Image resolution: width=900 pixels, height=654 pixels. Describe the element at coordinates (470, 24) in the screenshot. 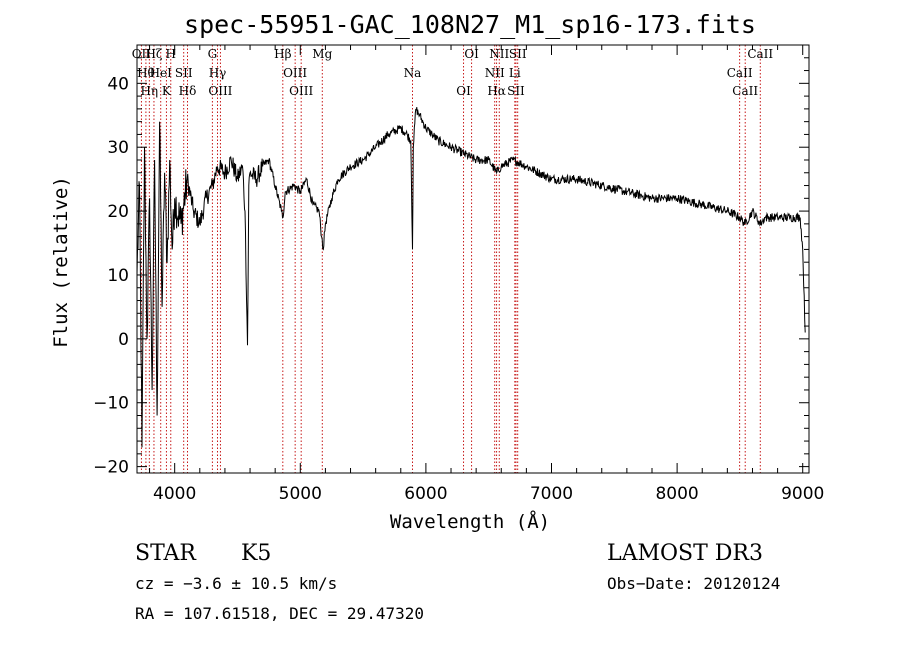

I see `chart-title: spec-55951-GAC_108N27_M1_sp16-173.fits` at that location.